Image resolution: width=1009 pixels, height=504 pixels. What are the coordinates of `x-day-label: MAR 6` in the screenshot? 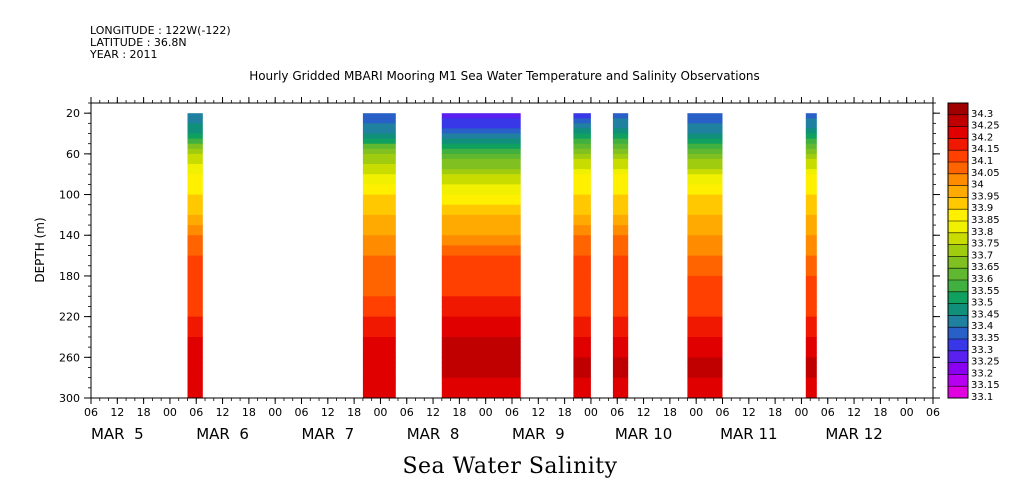 It's located at (222, 434).